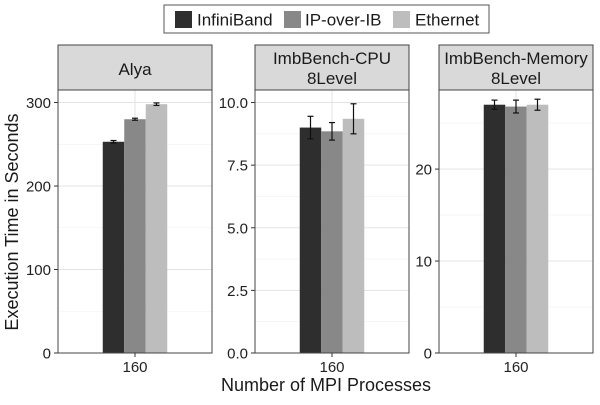  Describe the element at coordinates (423, 262) in the screenshot. I see `y-tick-label: 10` at that location.